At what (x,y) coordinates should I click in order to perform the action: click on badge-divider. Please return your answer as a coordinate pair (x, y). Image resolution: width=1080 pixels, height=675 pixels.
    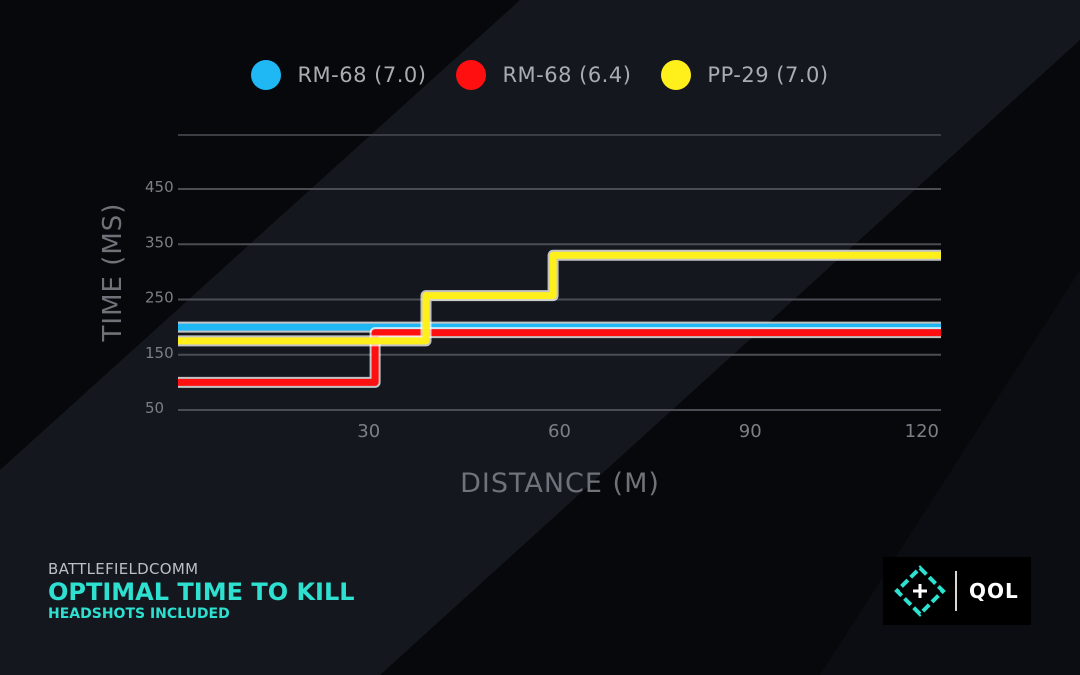
    Looking at the image, I should click on (956, 591).